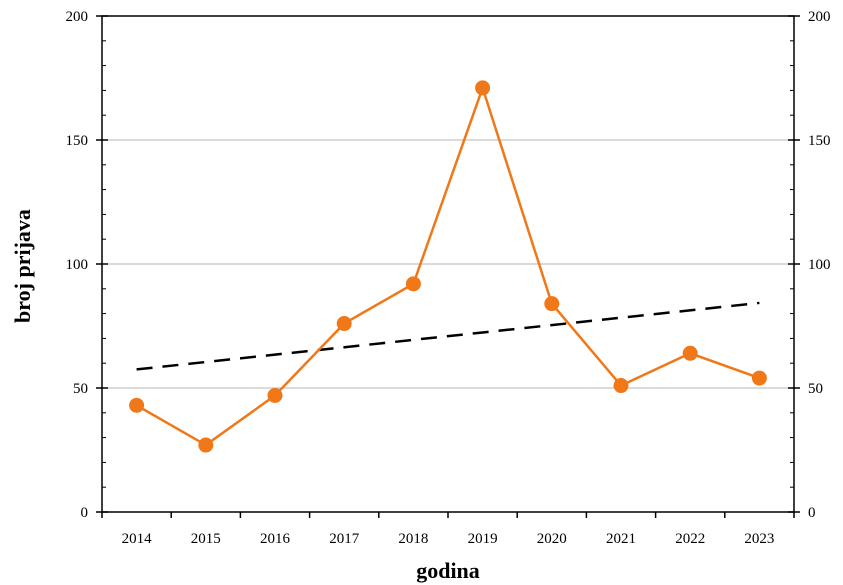 This screenshot has width=843, height=585. I want to click on trendline-line, so click(448, 336).